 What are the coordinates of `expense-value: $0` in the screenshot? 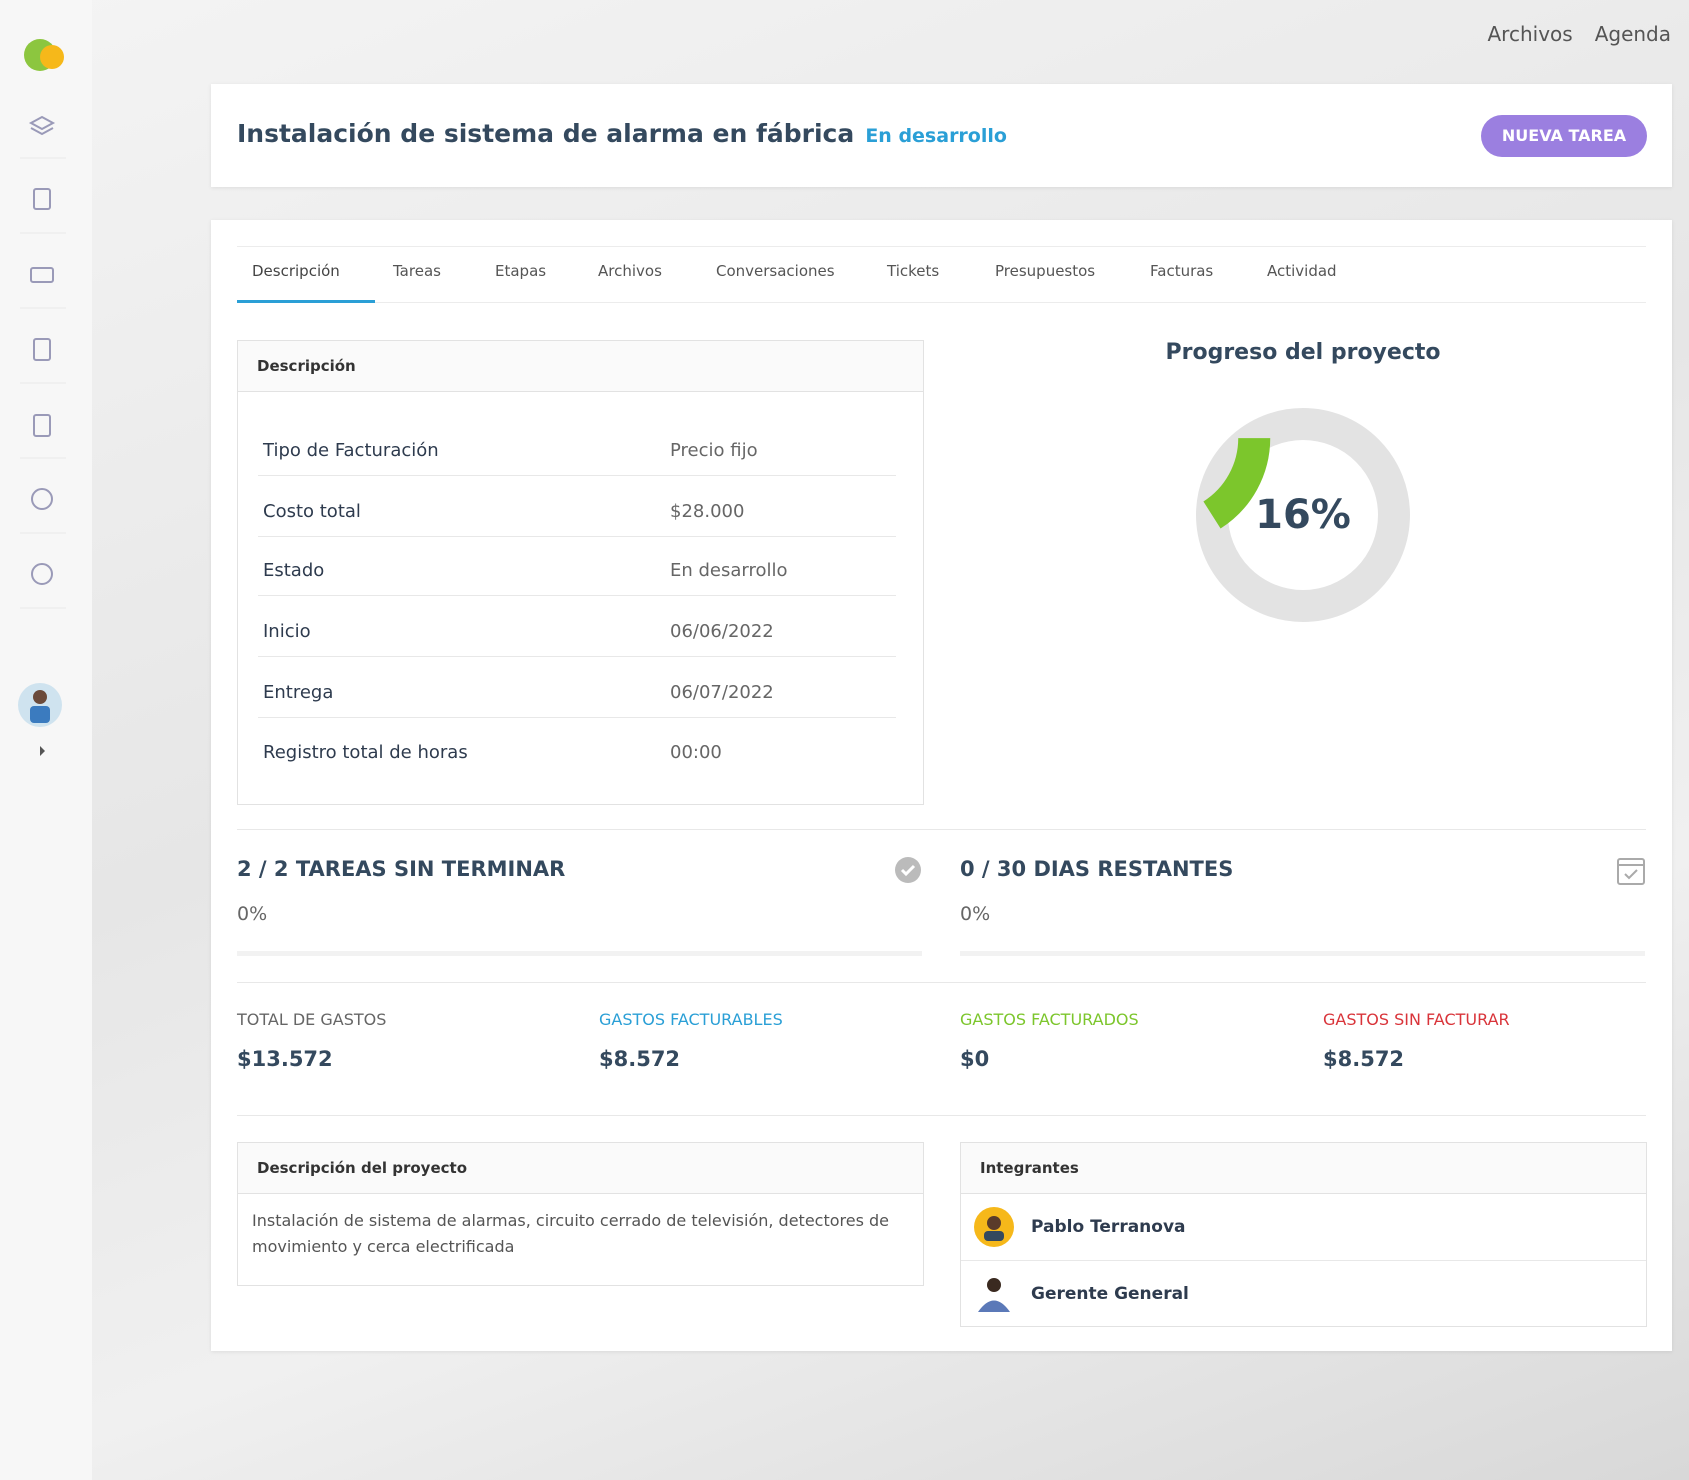 It's located at (975, 1059).